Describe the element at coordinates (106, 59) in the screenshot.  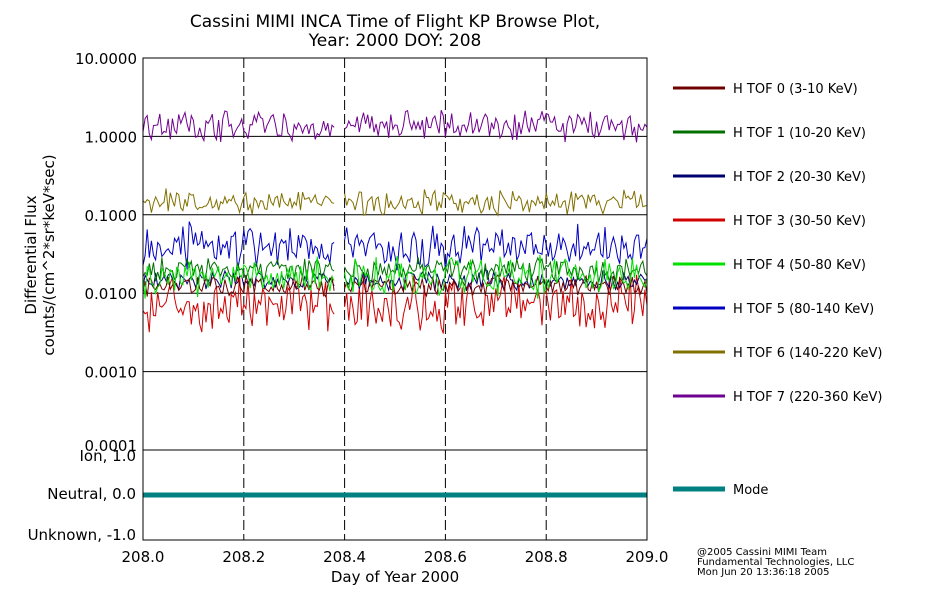
I see `y-tick-label: 10.0000` at that location.